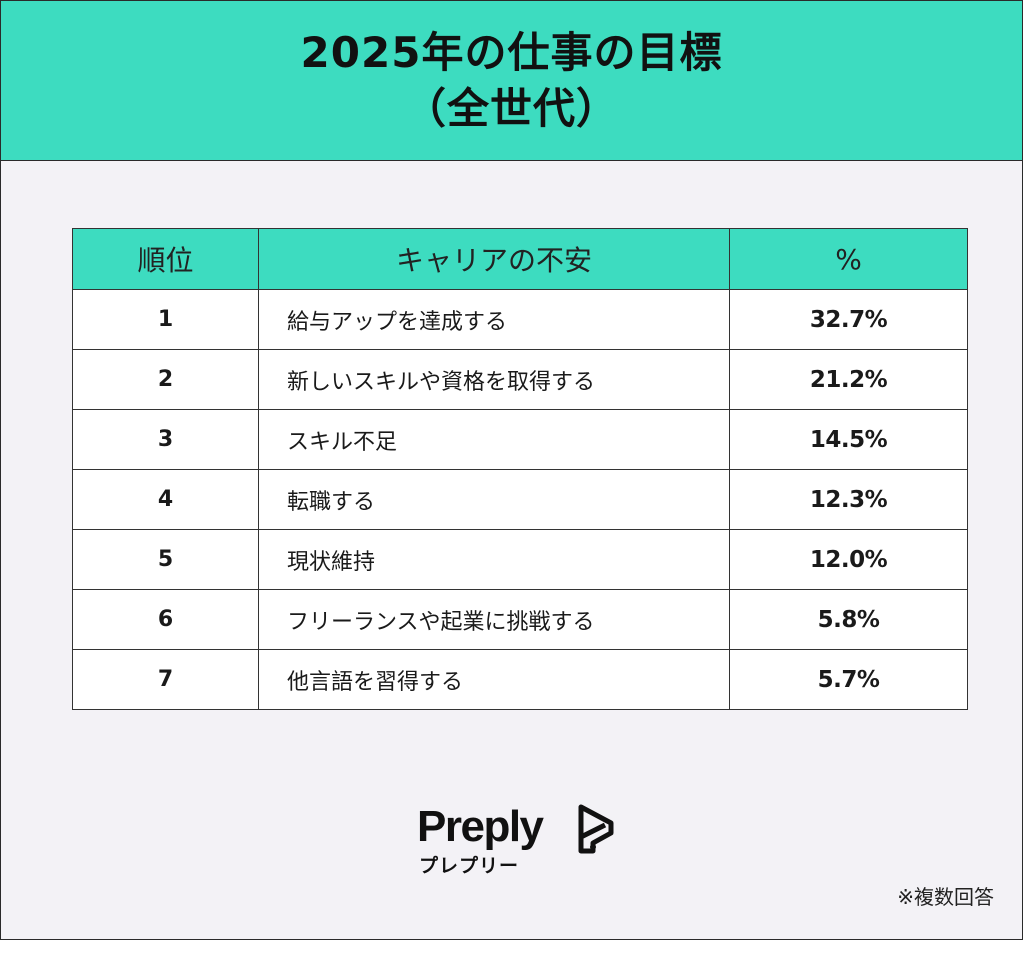 Image resolution: width=1023 pixels, height=976 pixels. What do you see at coordinates (494, 679) in the screenshot?
I see `goal-cell: 他言語を習得する` at bounding box center [494, 679].